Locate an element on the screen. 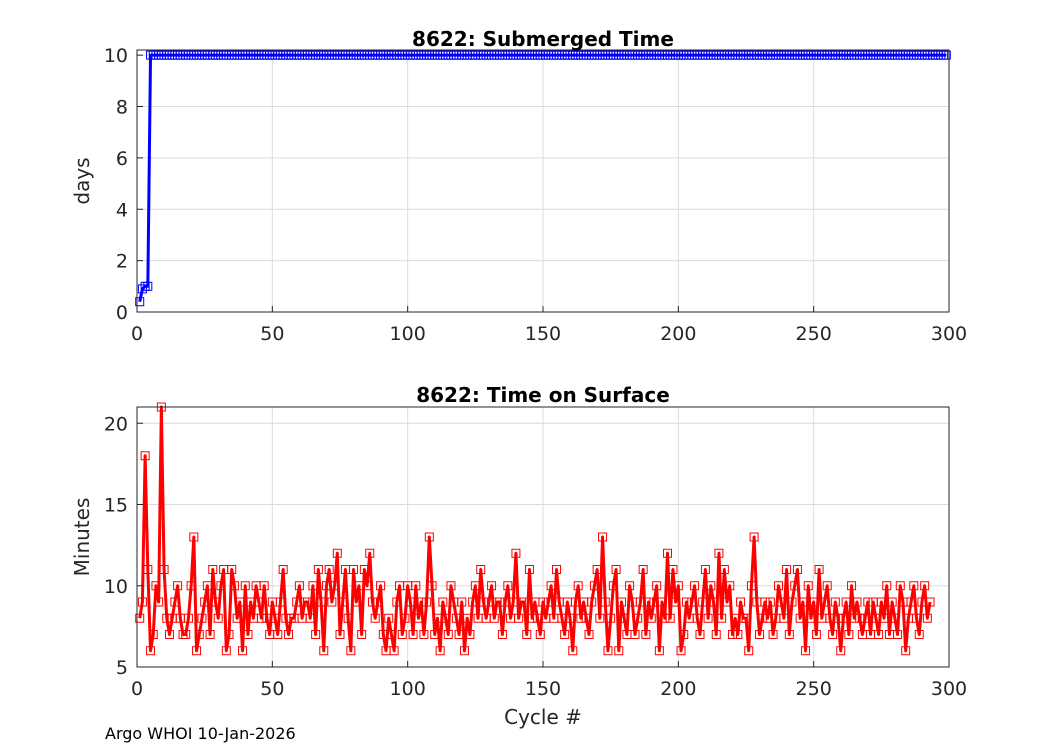 The height and width of the screenshot is (750, 1050). y-tick-label: 10 is located at coordinates (116, 587).